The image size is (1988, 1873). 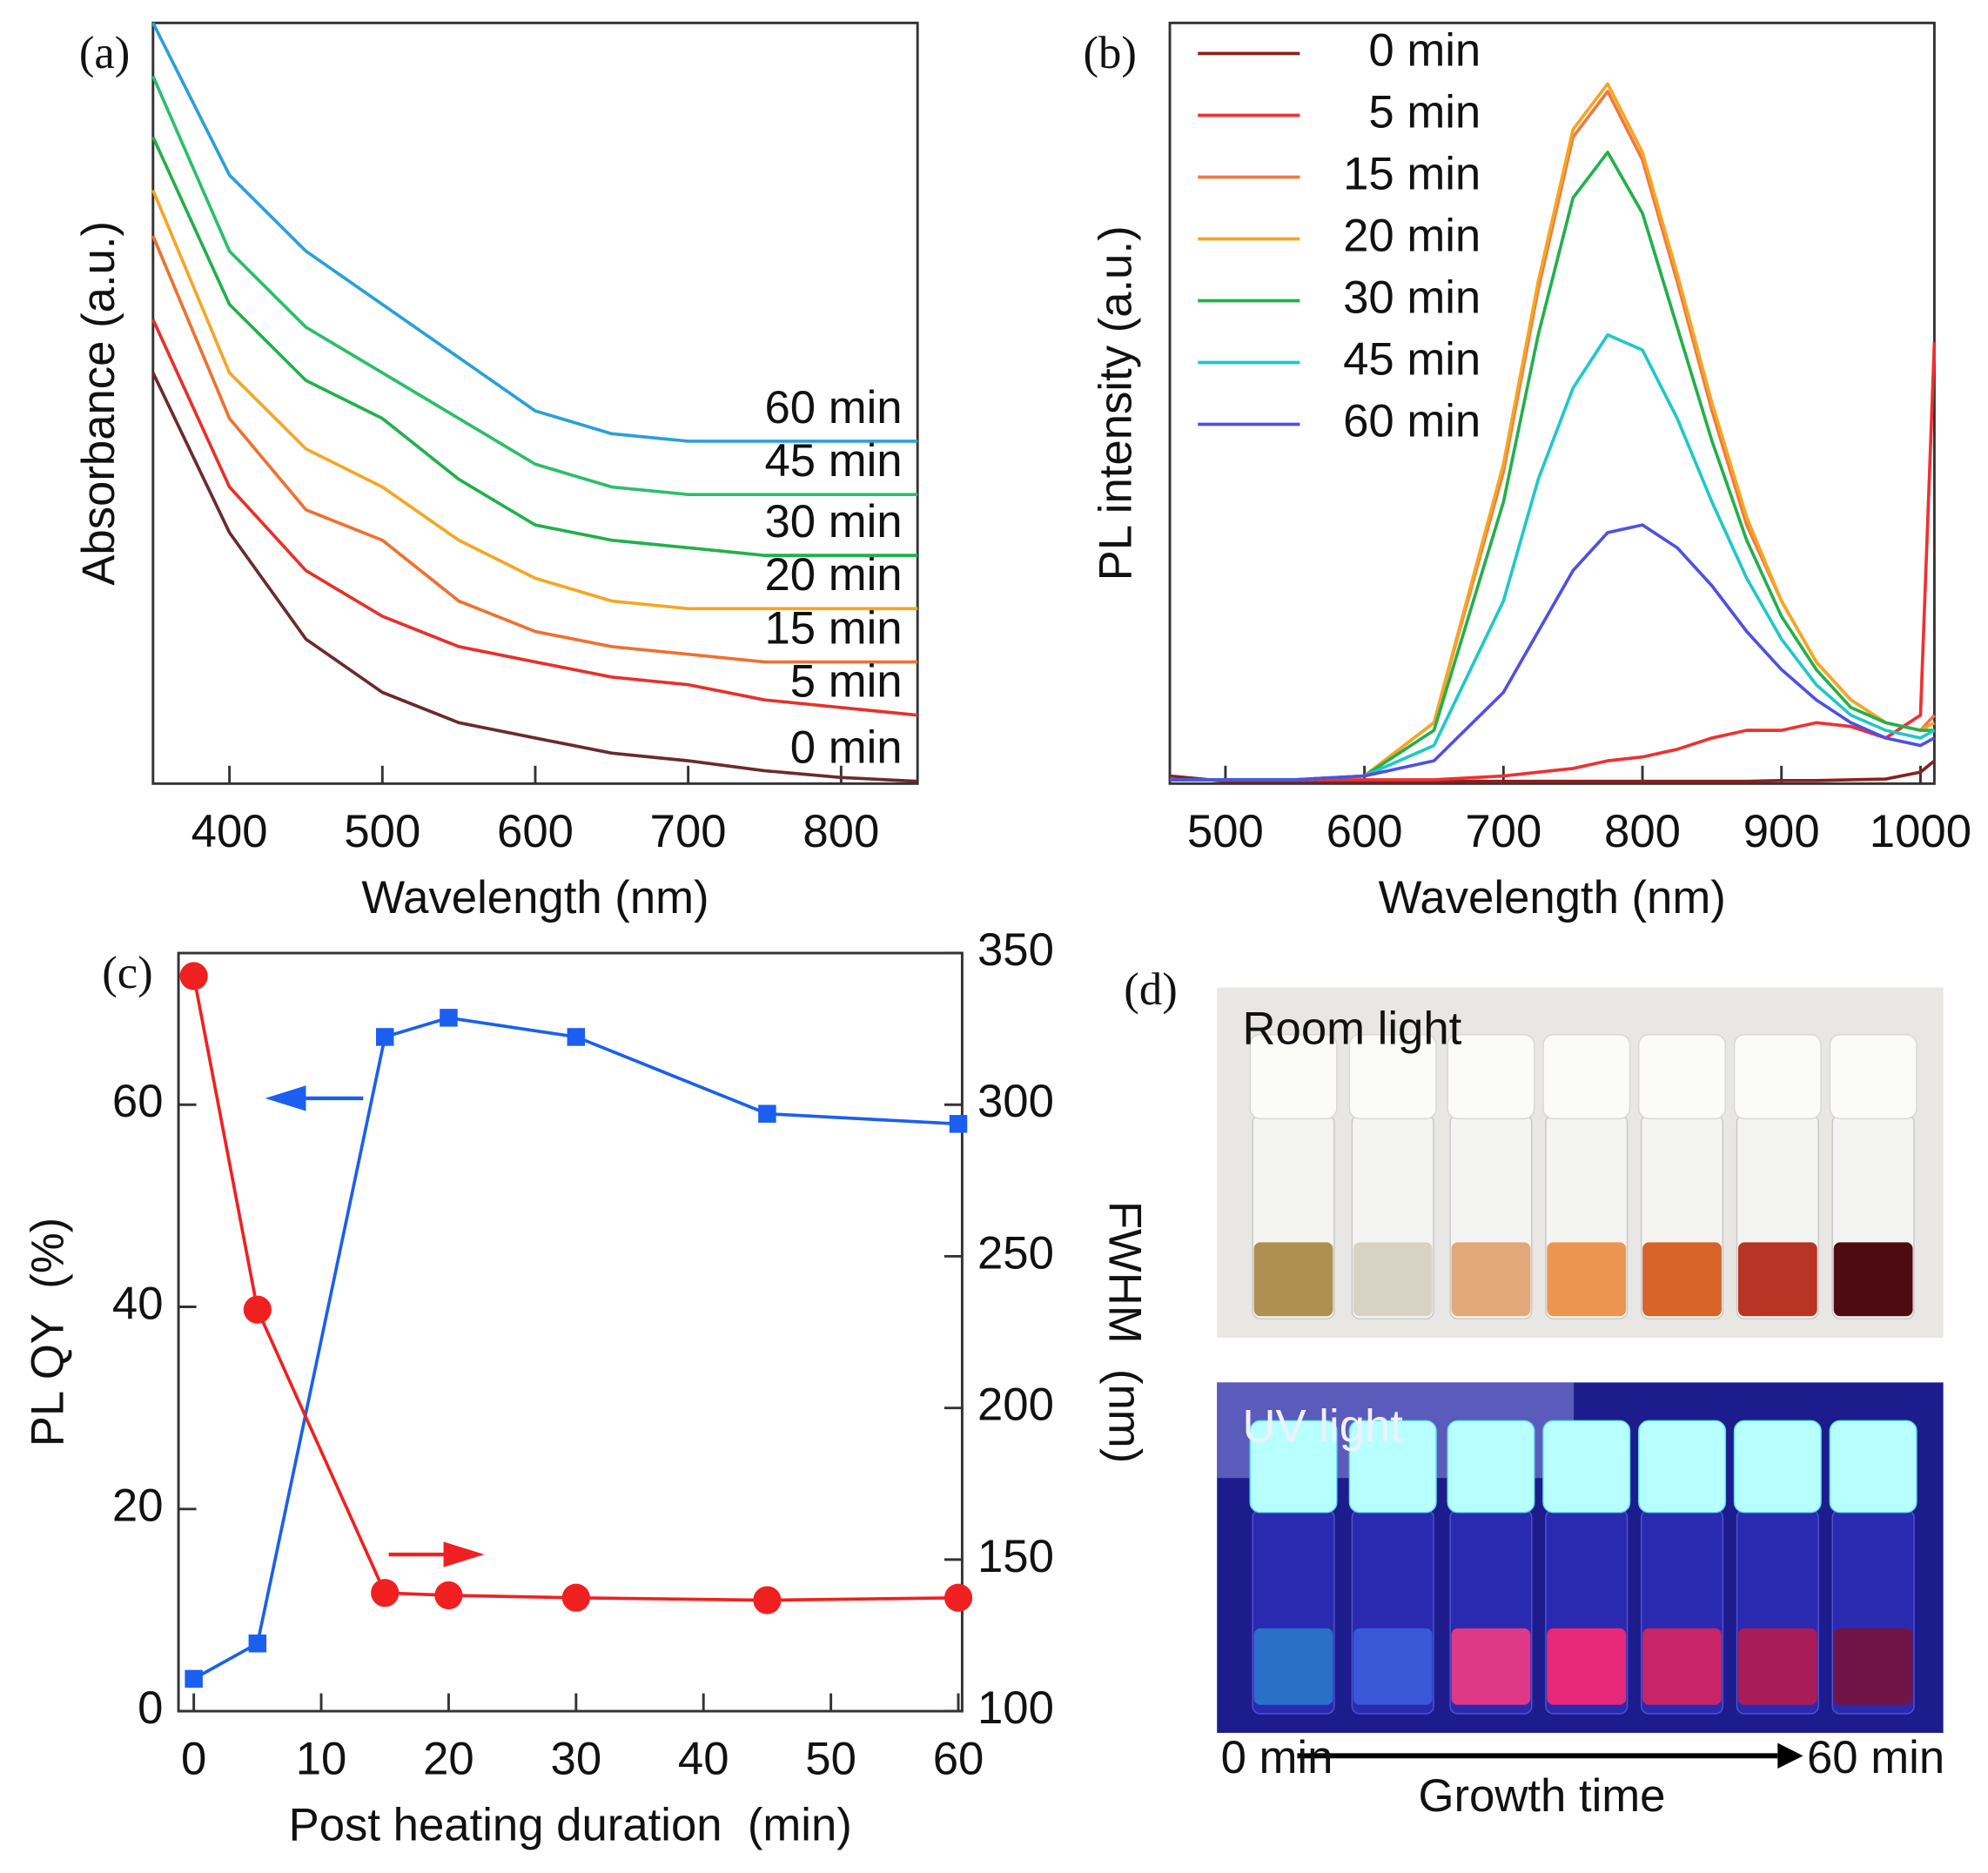 I want to click on arrow-end-label: 60 min, so click(x=1875, y=1757).